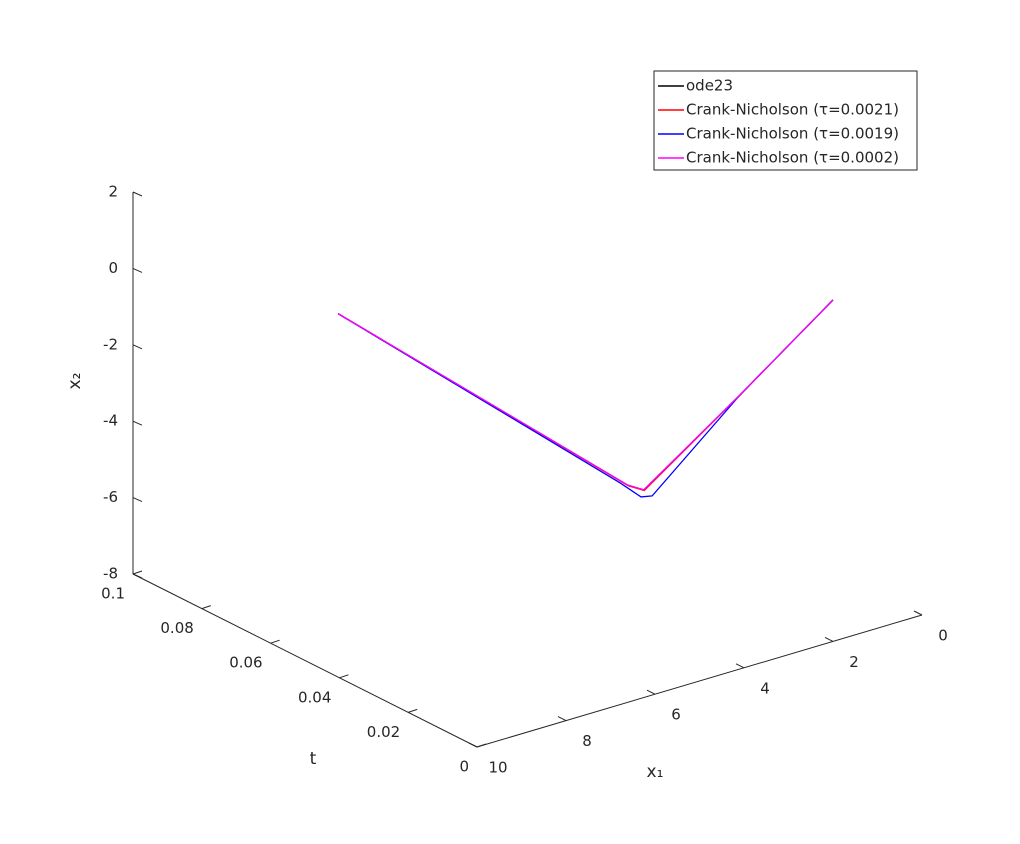 This screenshot has height=844, width=1020. What do you see at coordinates (110, 344) in the screenshot?
I see `z-tick-label: -2` at bounding box center [110, 344].